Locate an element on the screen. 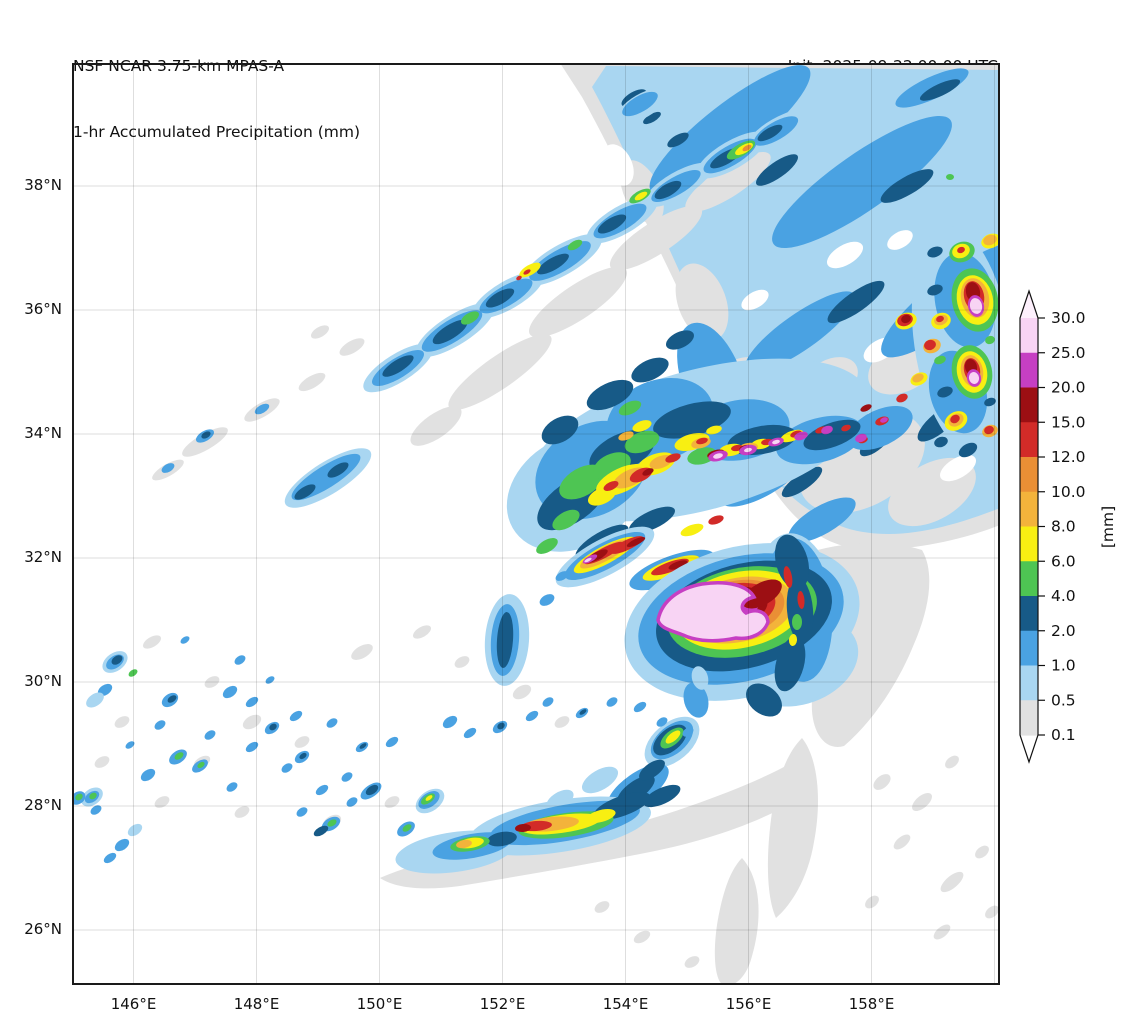  y-tick-label: 36°N is located at coordinates (43, 309).